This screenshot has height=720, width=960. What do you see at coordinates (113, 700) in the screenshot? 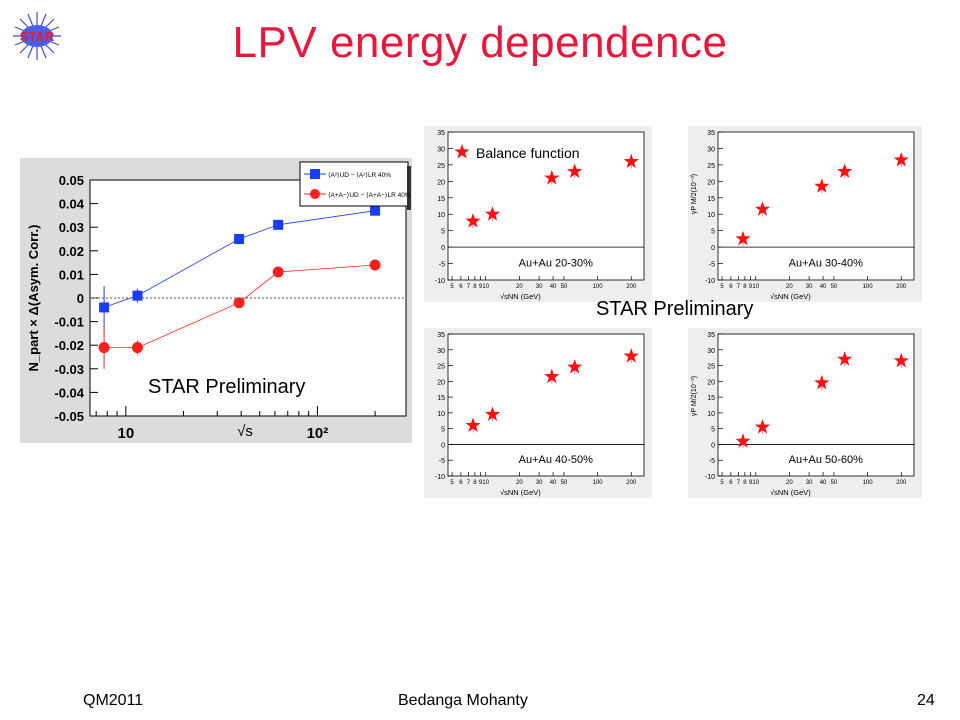
I see `footer-conference: QM2011` at bounding box center [113, 700].